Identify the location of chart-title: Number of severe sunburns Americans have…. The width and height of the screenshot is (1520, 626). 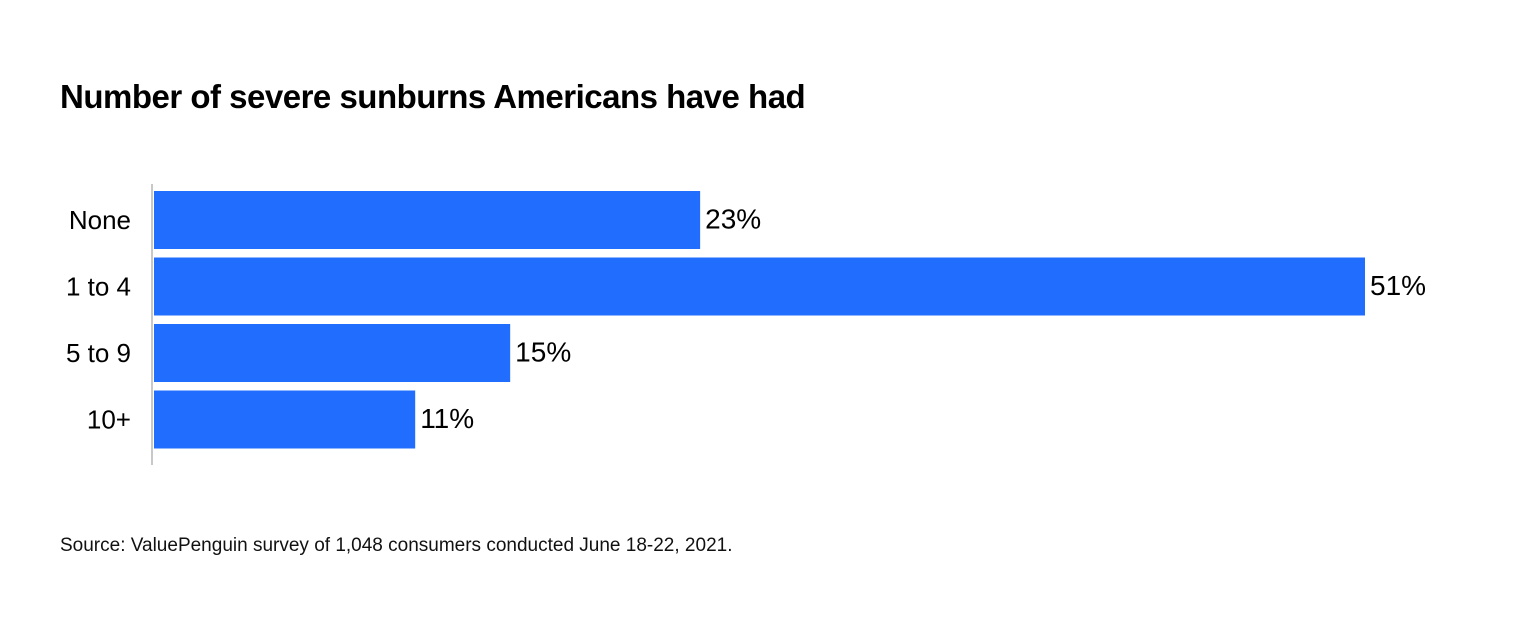
(433, 96).